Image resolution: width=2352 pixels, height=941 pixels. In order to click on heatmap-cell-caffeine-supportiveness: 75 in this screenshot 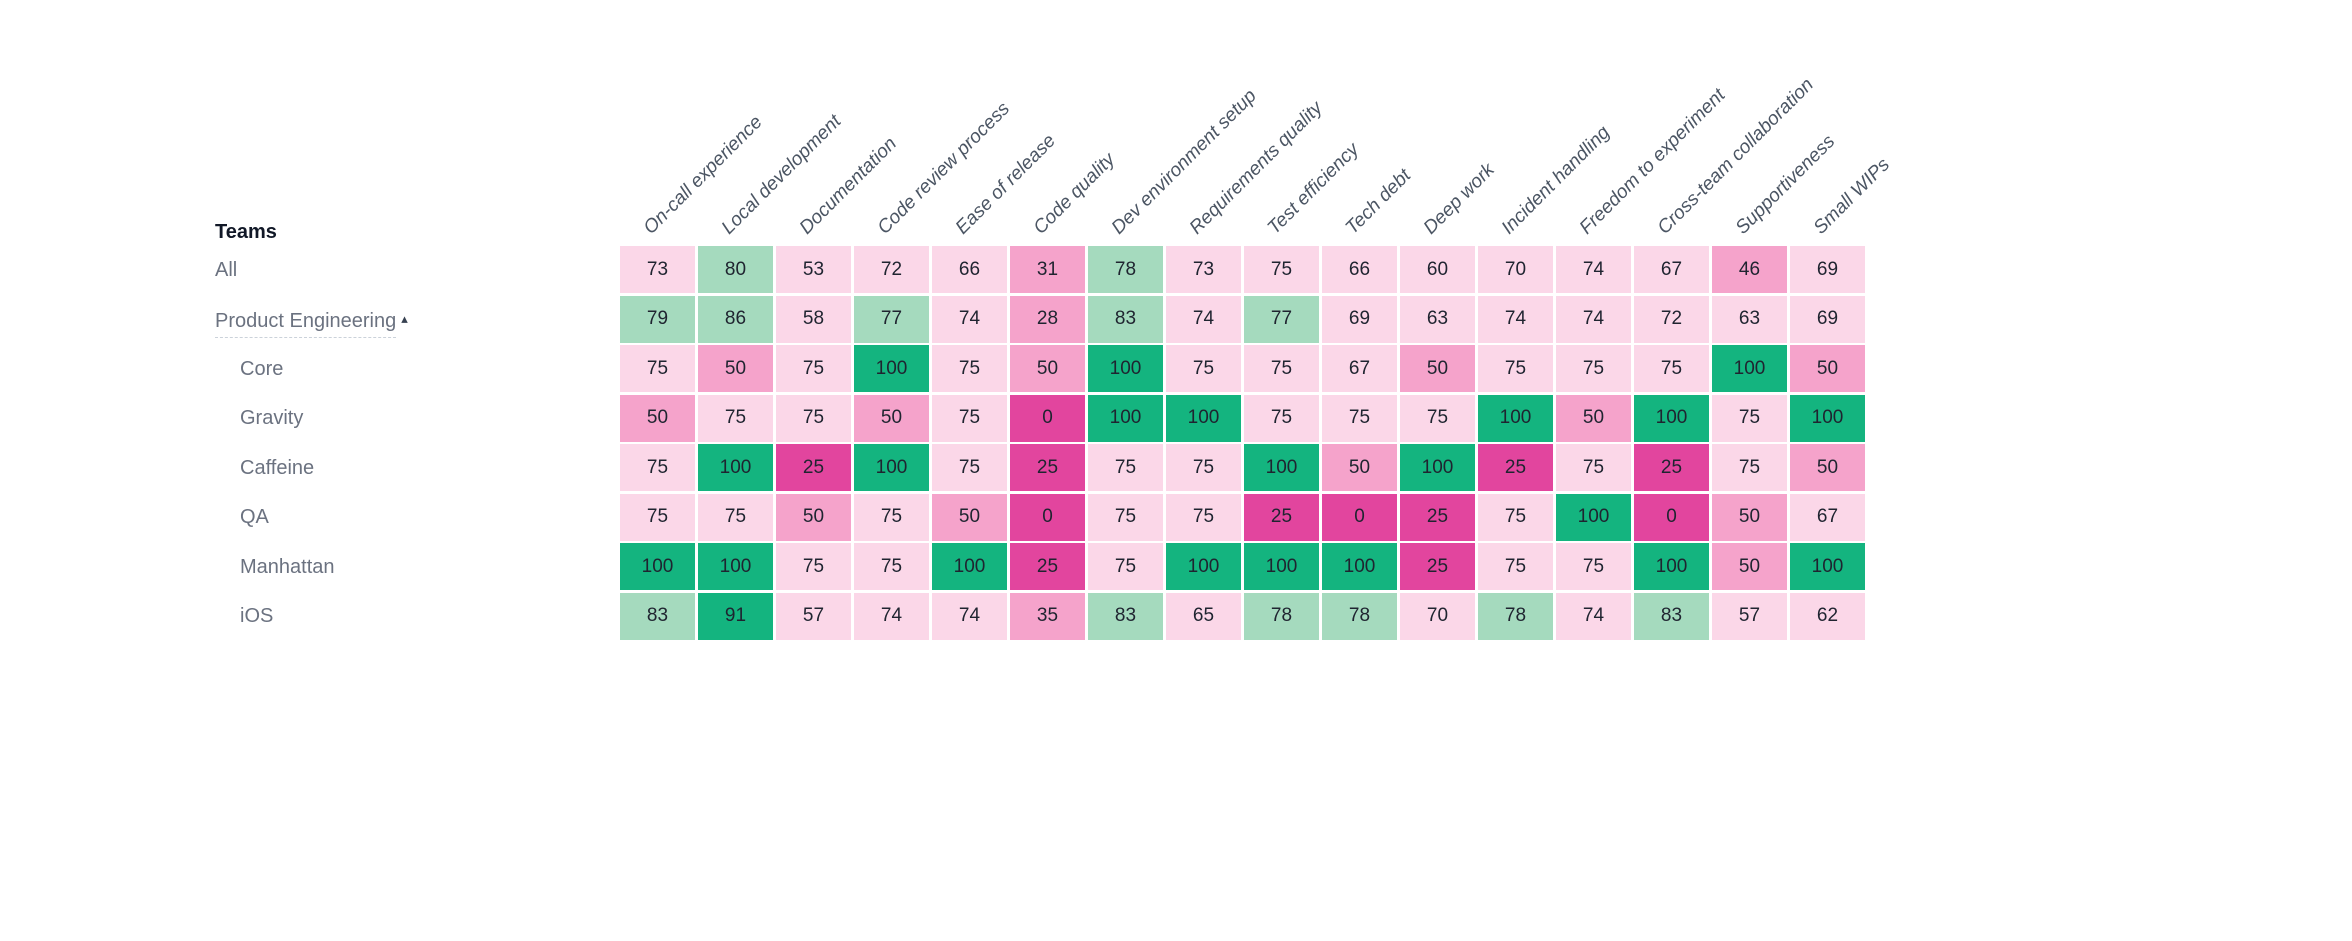, I will do `click(1749, 467)`.